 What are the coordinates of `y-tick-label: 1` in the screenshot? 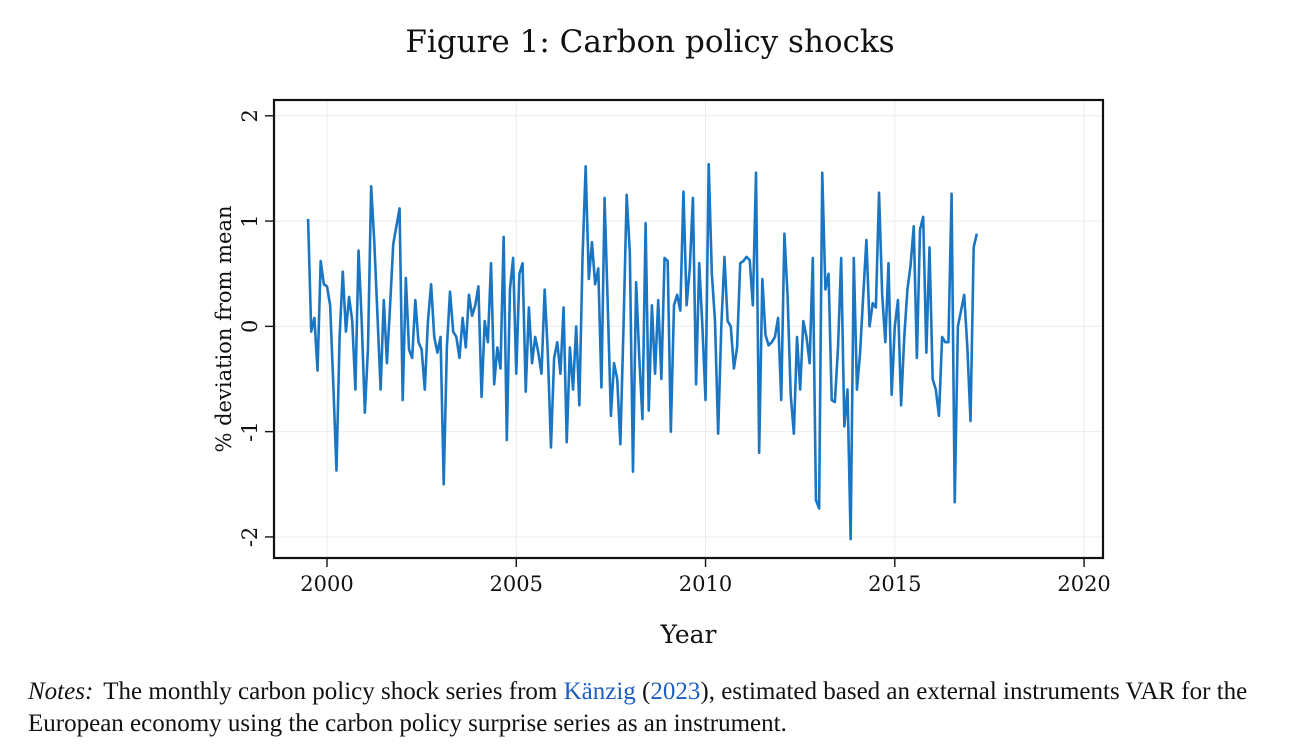 It's located at (250, 220).